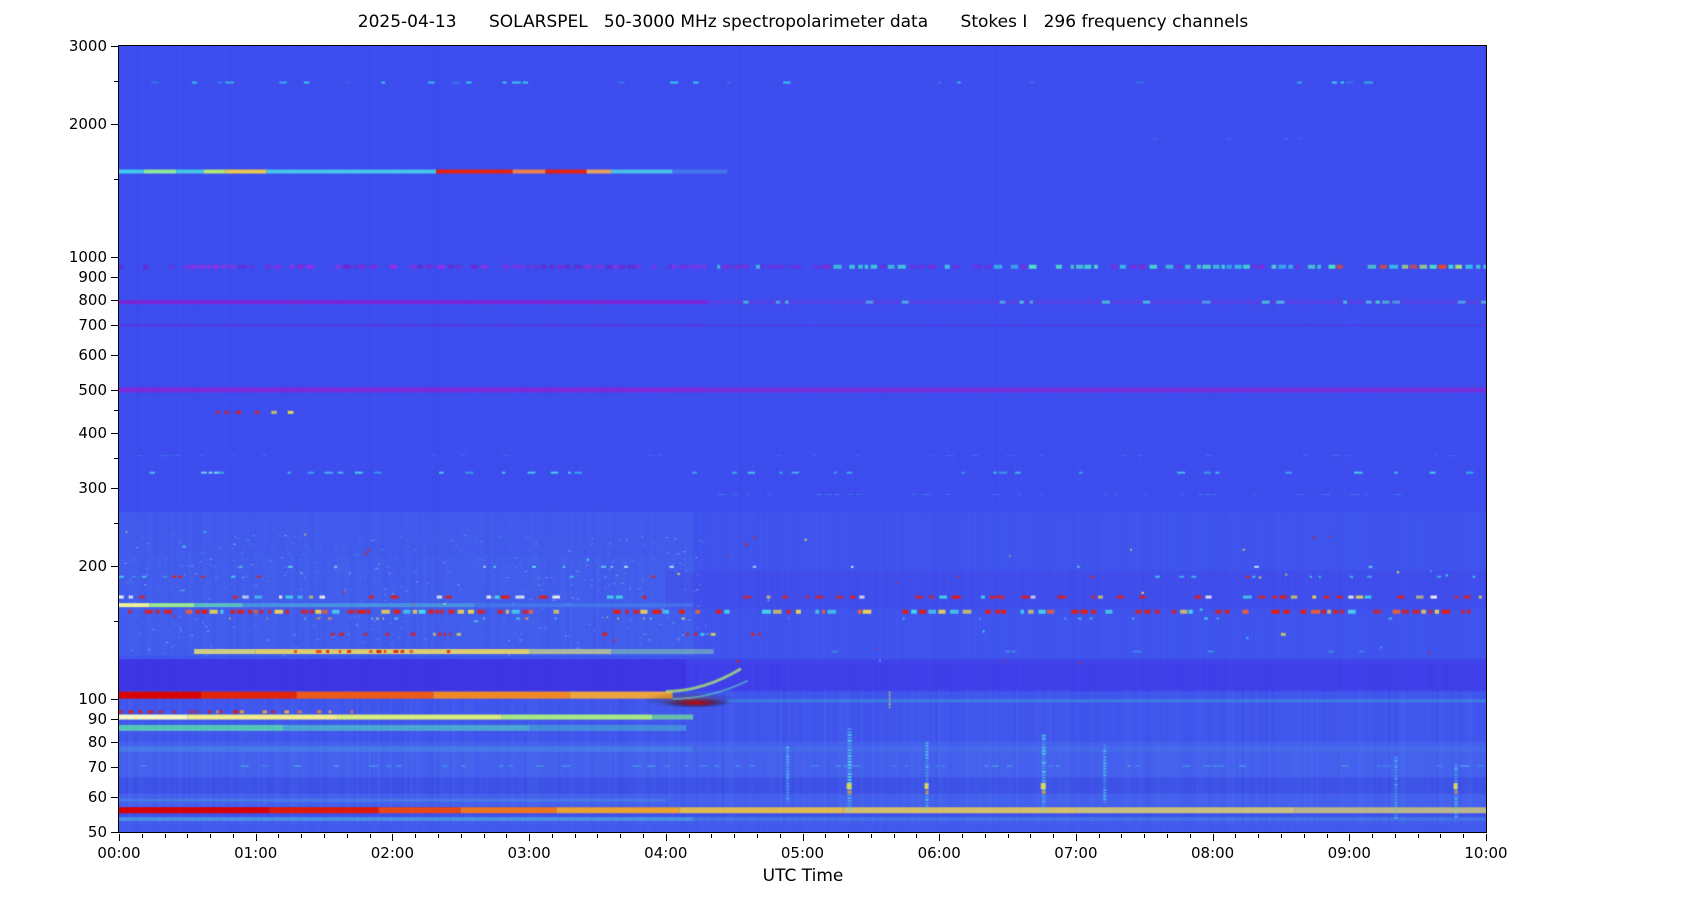 The width and height of the screenshot is (1687, 906). I want to click on tick-label: 02:00, so click(392, 853).